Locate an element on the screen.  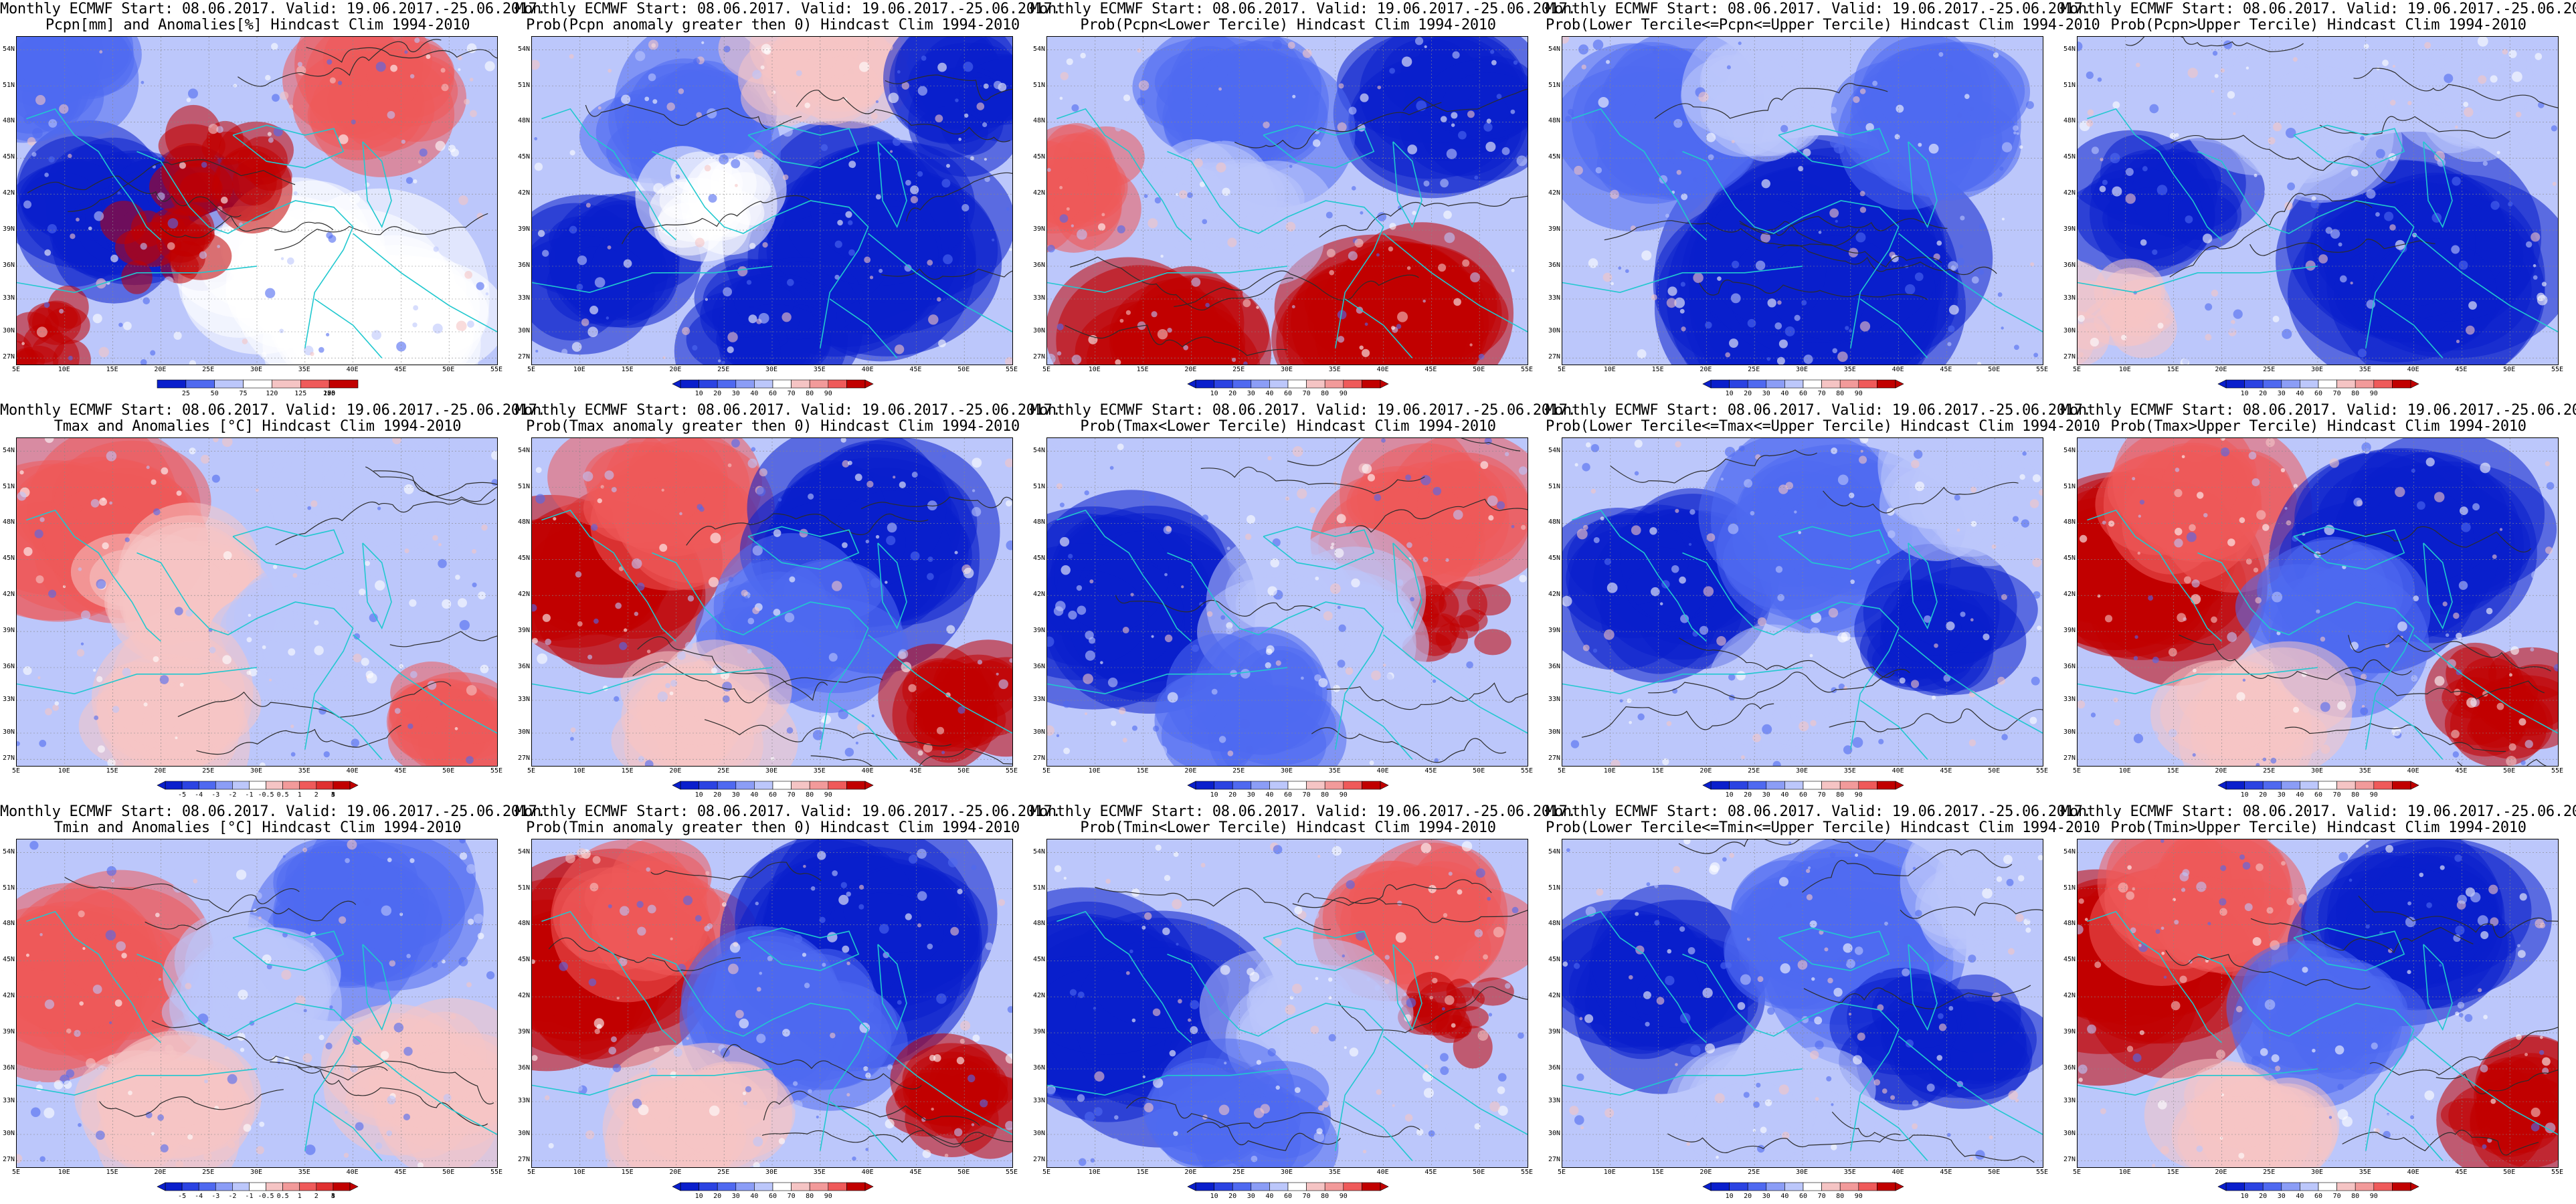
latitude-label: 54N is located at coordinates (1554, 49).